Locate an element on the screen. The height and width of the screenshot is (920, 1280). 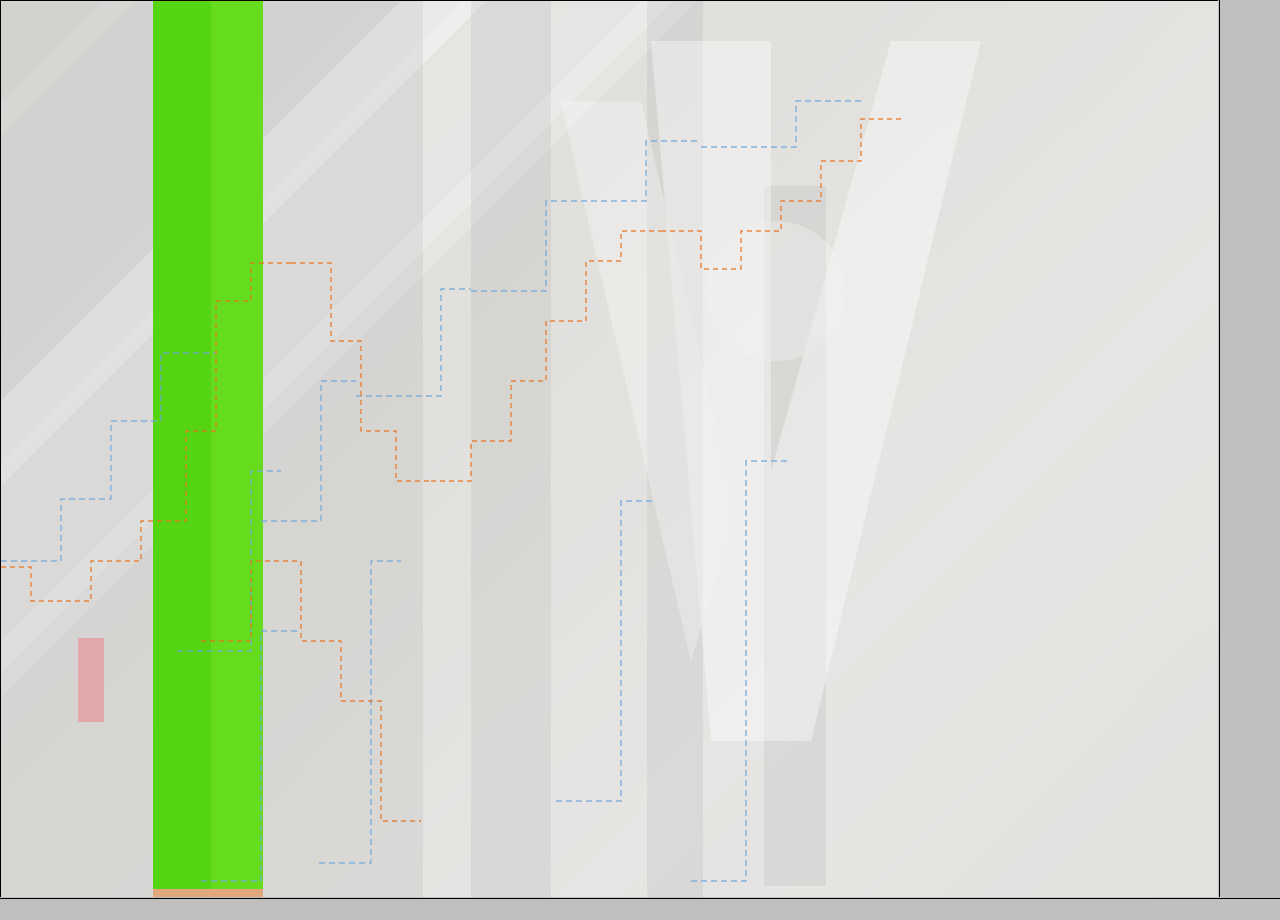
green-zone-footer-bar is located at coordinates (208, 893).